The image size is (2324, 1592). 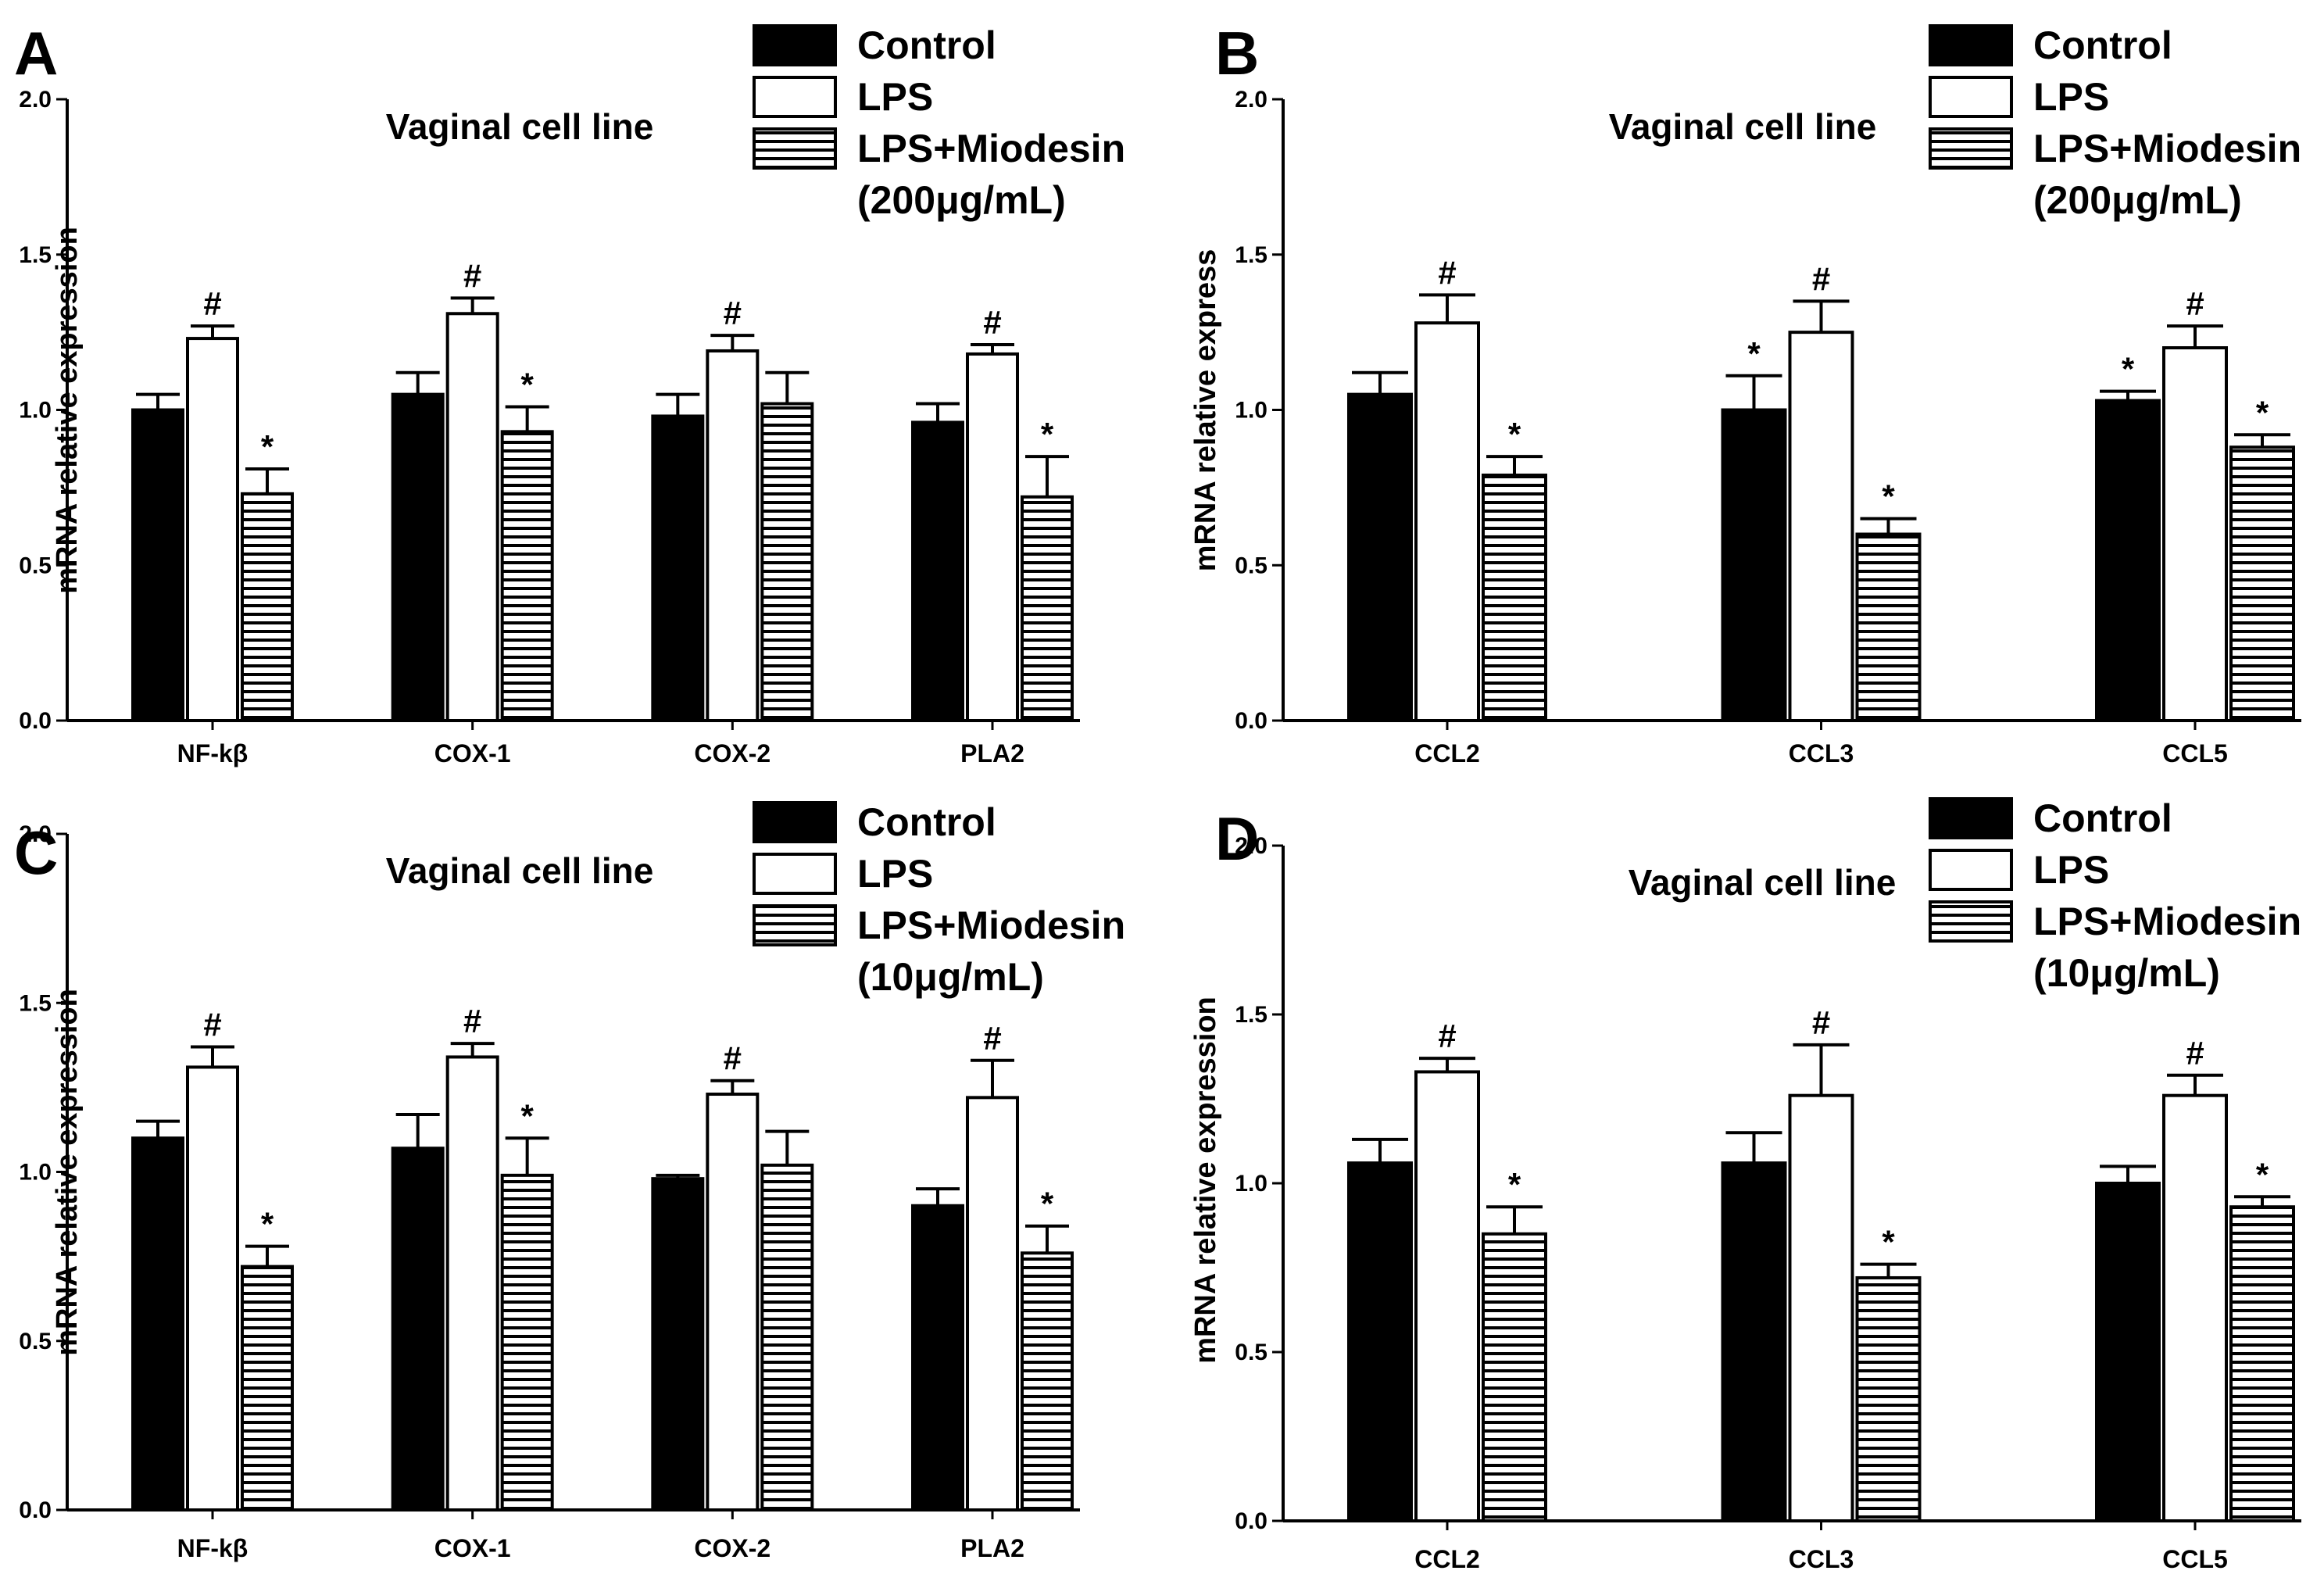 What do you see at coordinates (1251, 411) in the screenshot?
I see `y-tick-label: 1.0` at bounding box center [1251, 411].